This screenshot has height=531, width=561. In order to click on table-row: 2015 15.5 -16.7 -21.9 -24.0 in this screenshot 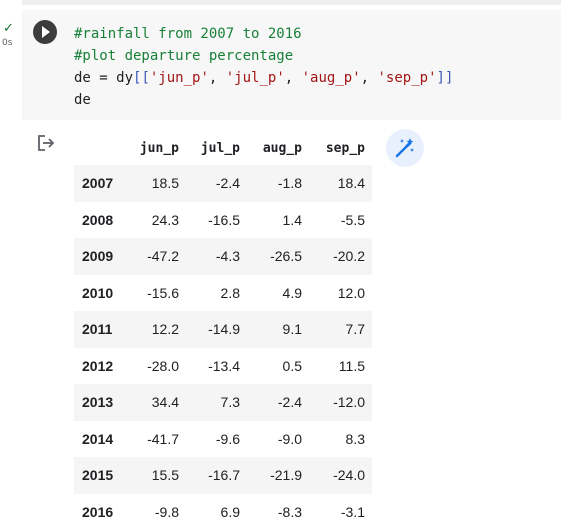, I will do `click(223, 475)`.